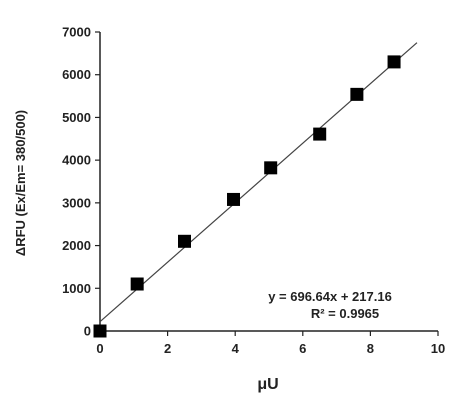 The width and height of the screenshot is (475, 404). Describe the element at coordinates (76, 288) in the screenshot. I see `y-tick-label: 1000` at that location.